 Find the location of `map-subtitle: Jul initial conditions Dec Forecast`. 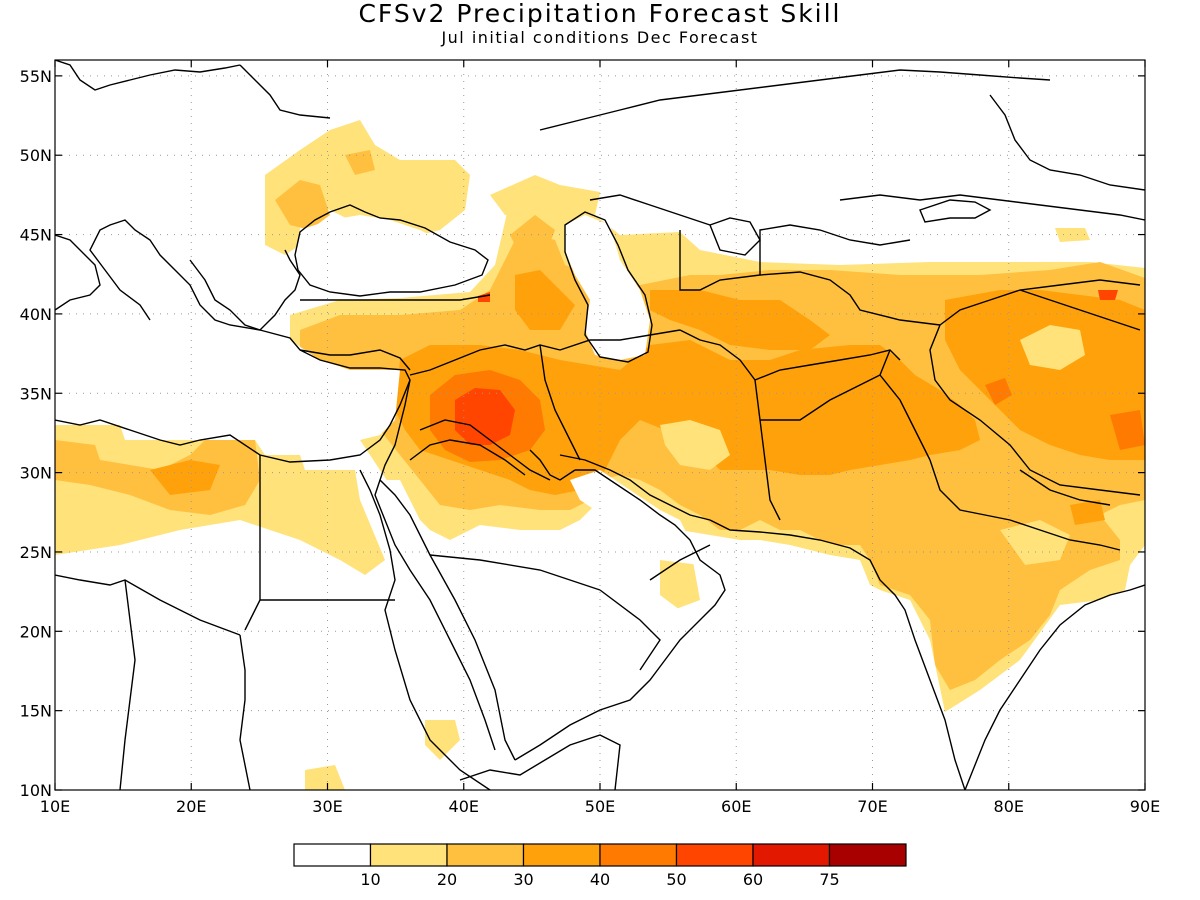

map-subtitle: Jul initial conditions Dec Forecast is located at coordinates (600, 37).